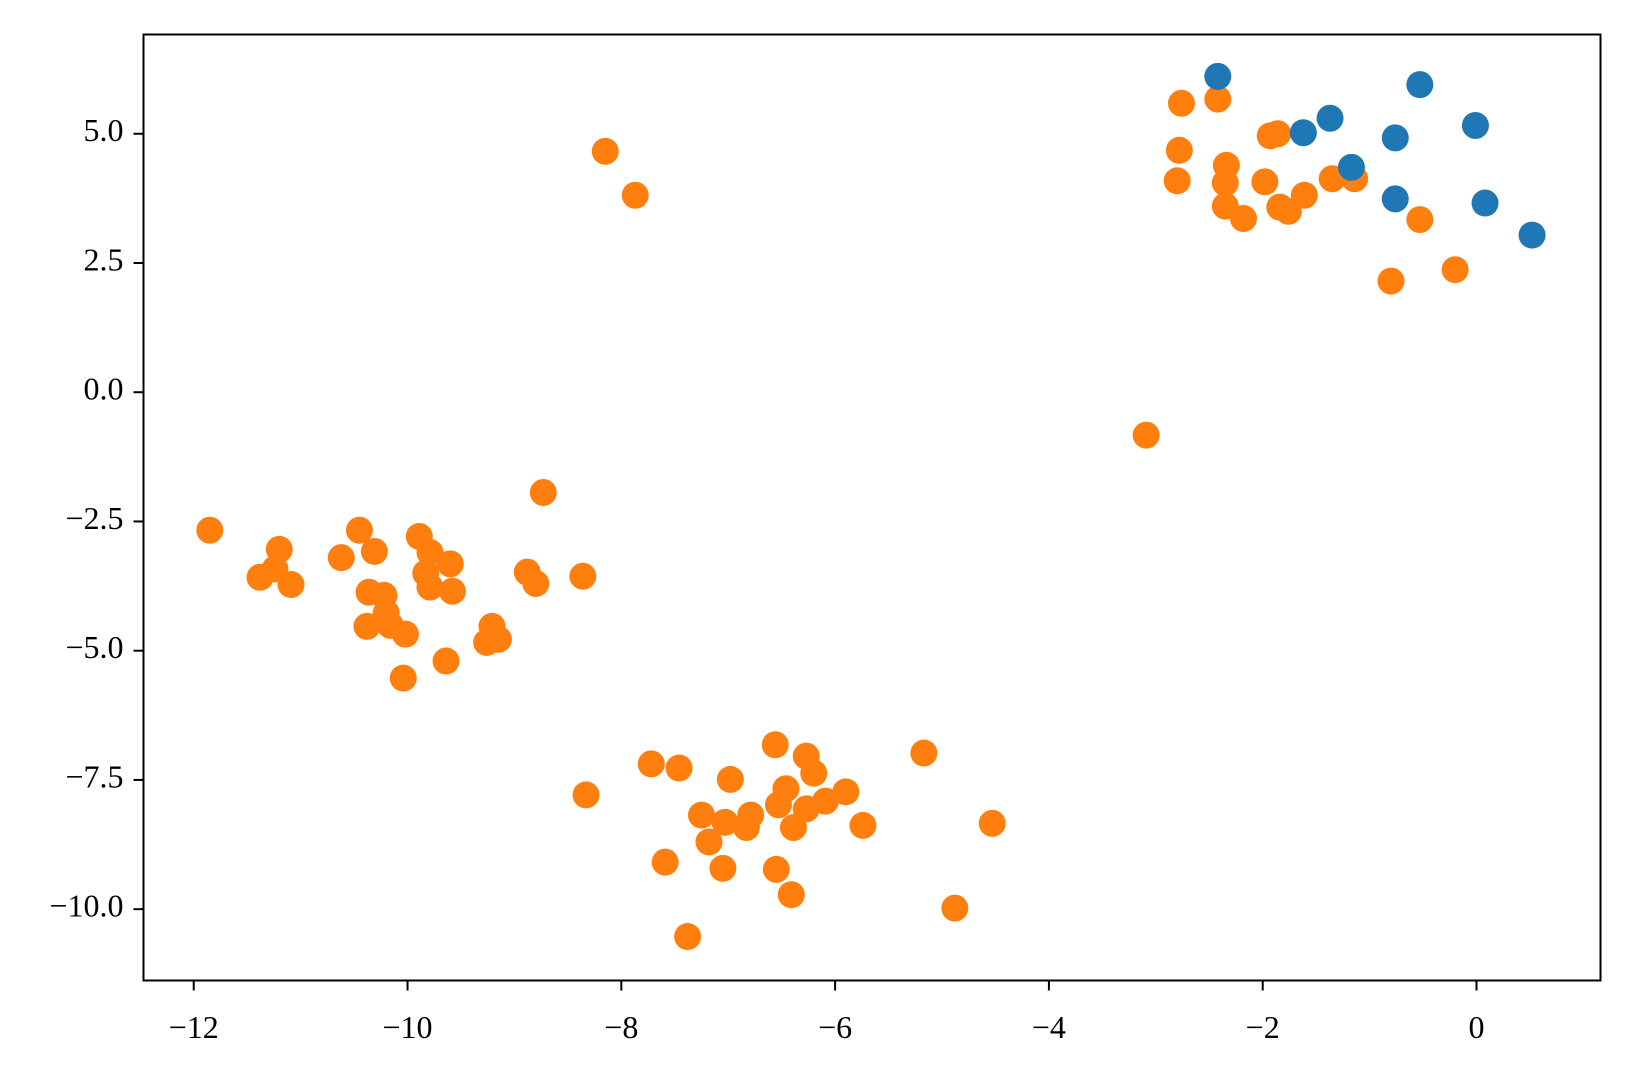  I want to click on y-tick-label: 0.0, so click(104, 389).